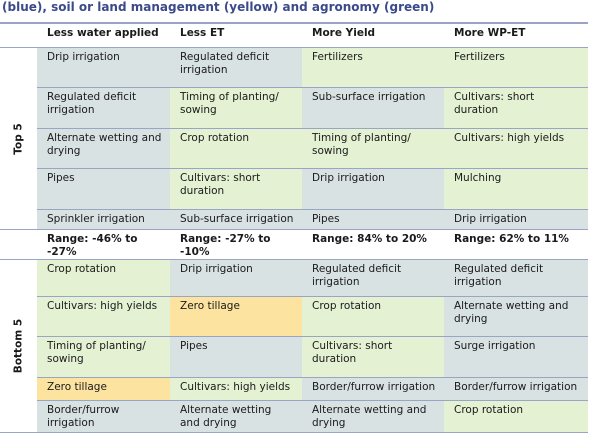  I want to click on range-cell: Range: -27% to -10%, so click(236, 244).